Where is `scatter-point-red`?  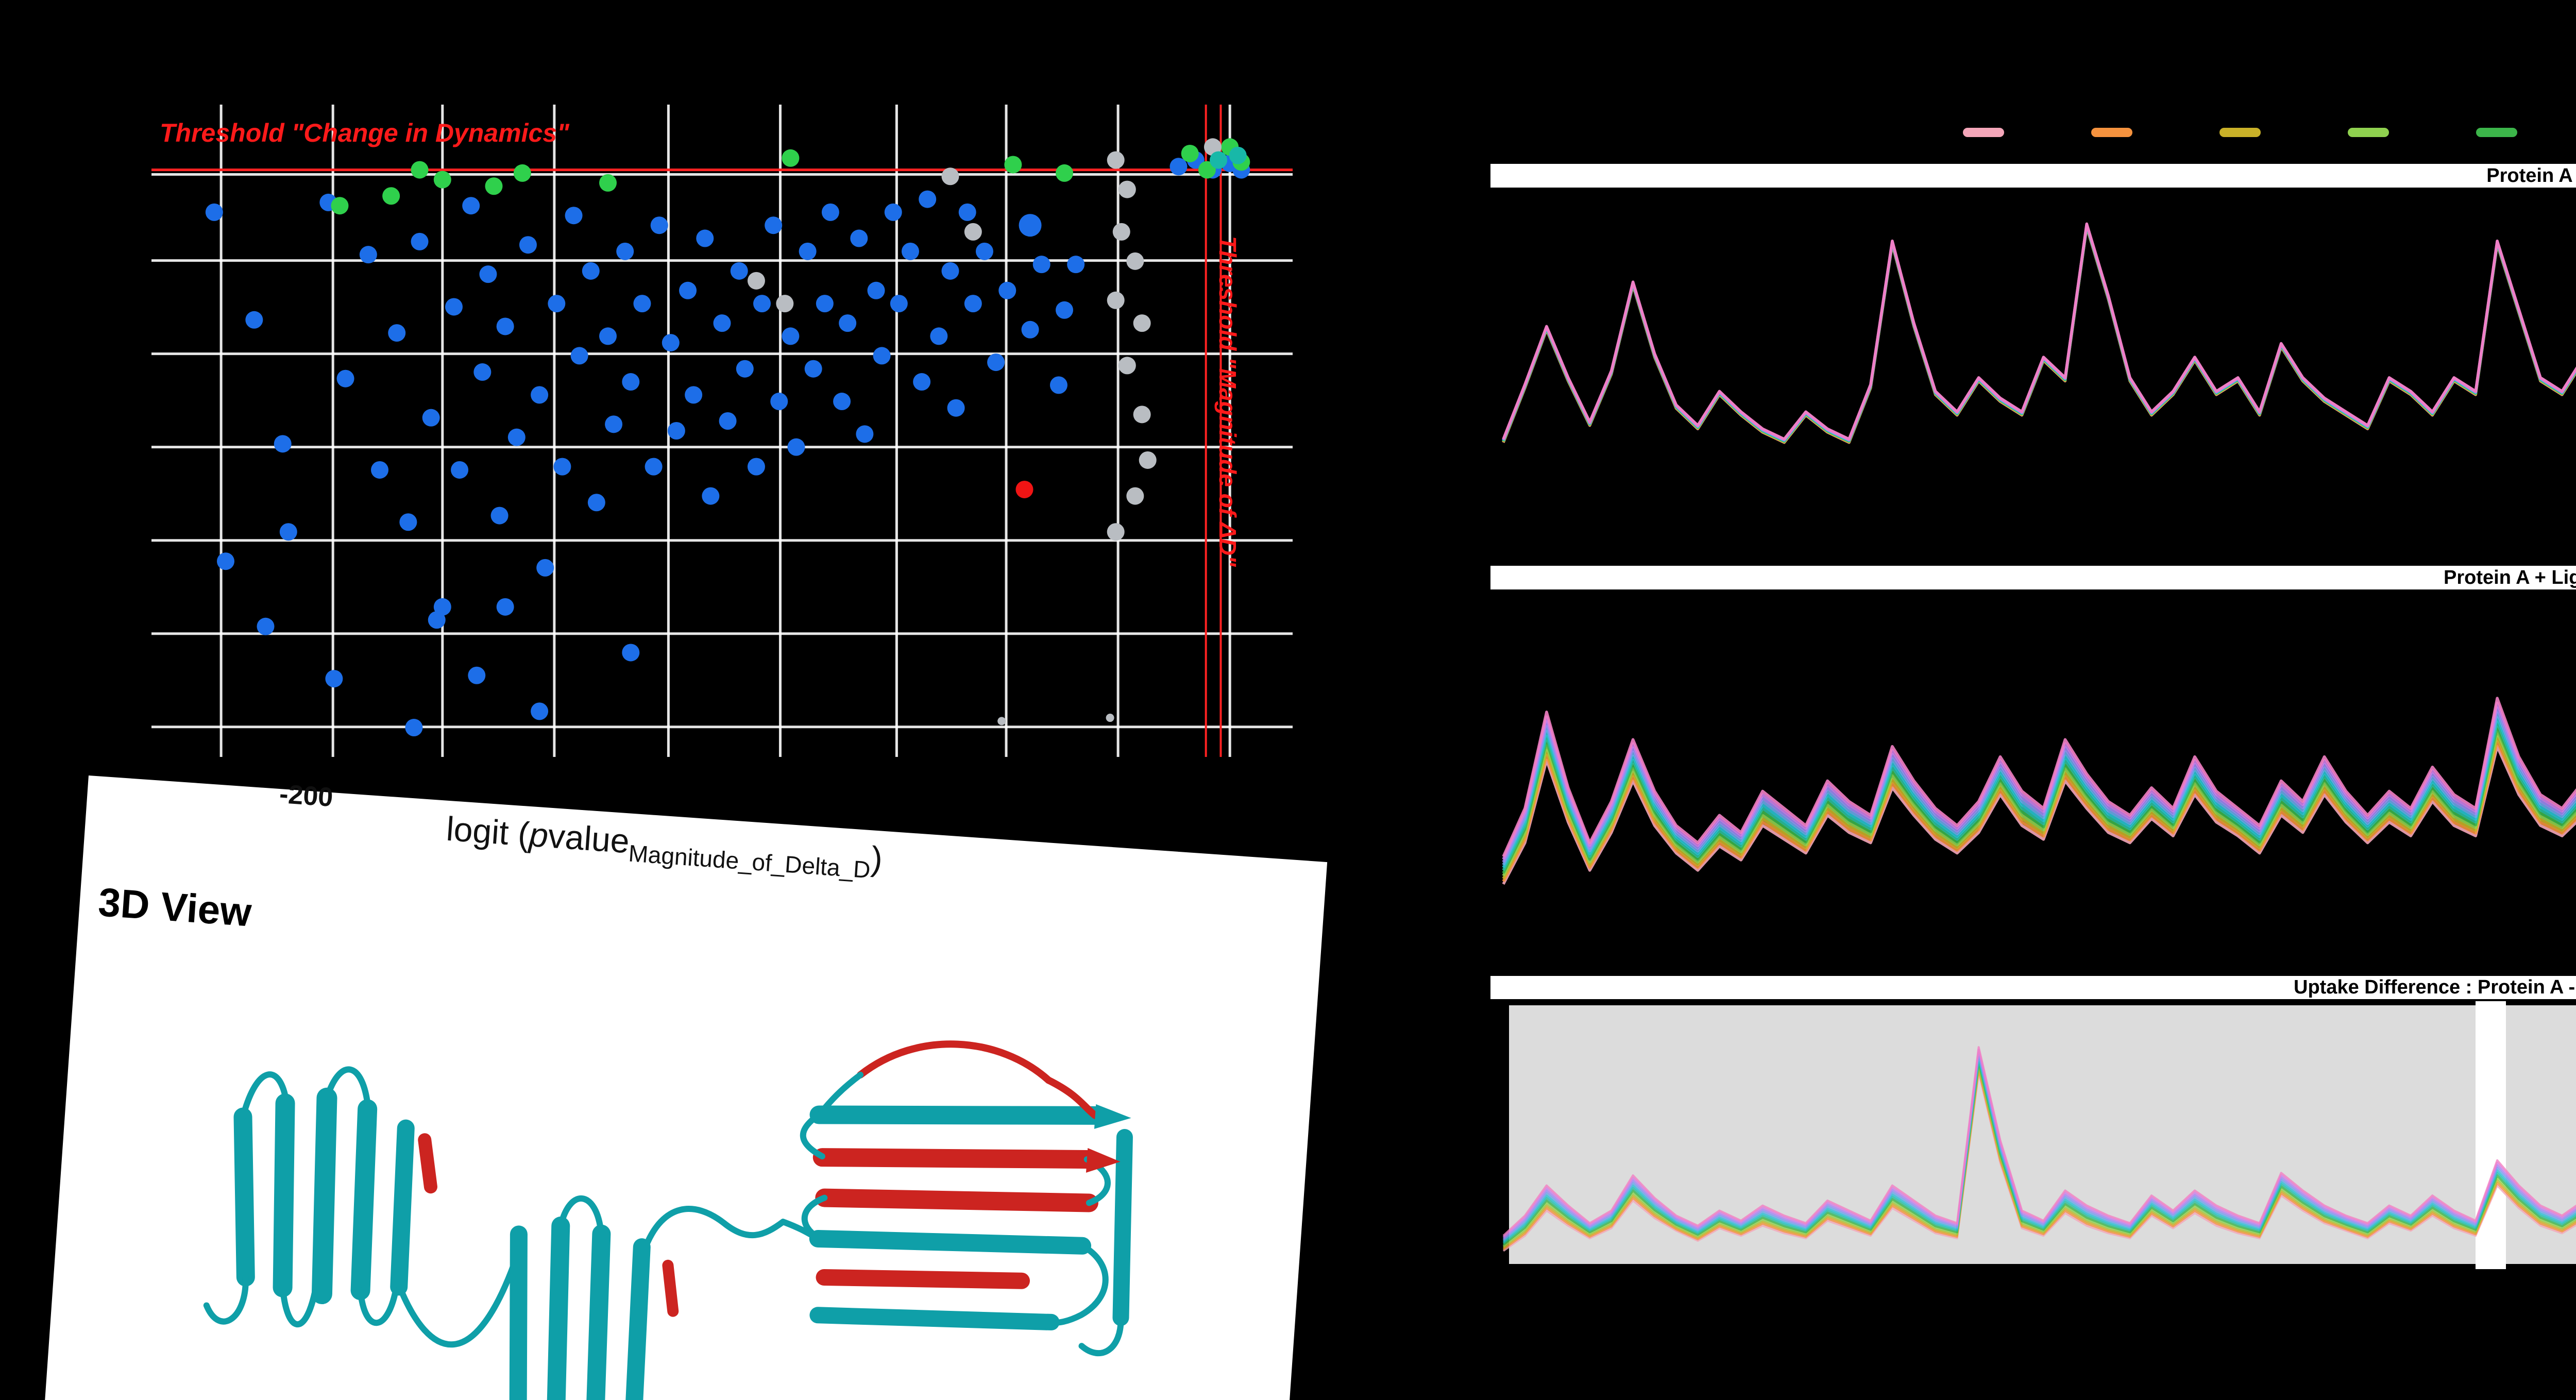 scatter-point-red is located at coordinates (1024, 489).